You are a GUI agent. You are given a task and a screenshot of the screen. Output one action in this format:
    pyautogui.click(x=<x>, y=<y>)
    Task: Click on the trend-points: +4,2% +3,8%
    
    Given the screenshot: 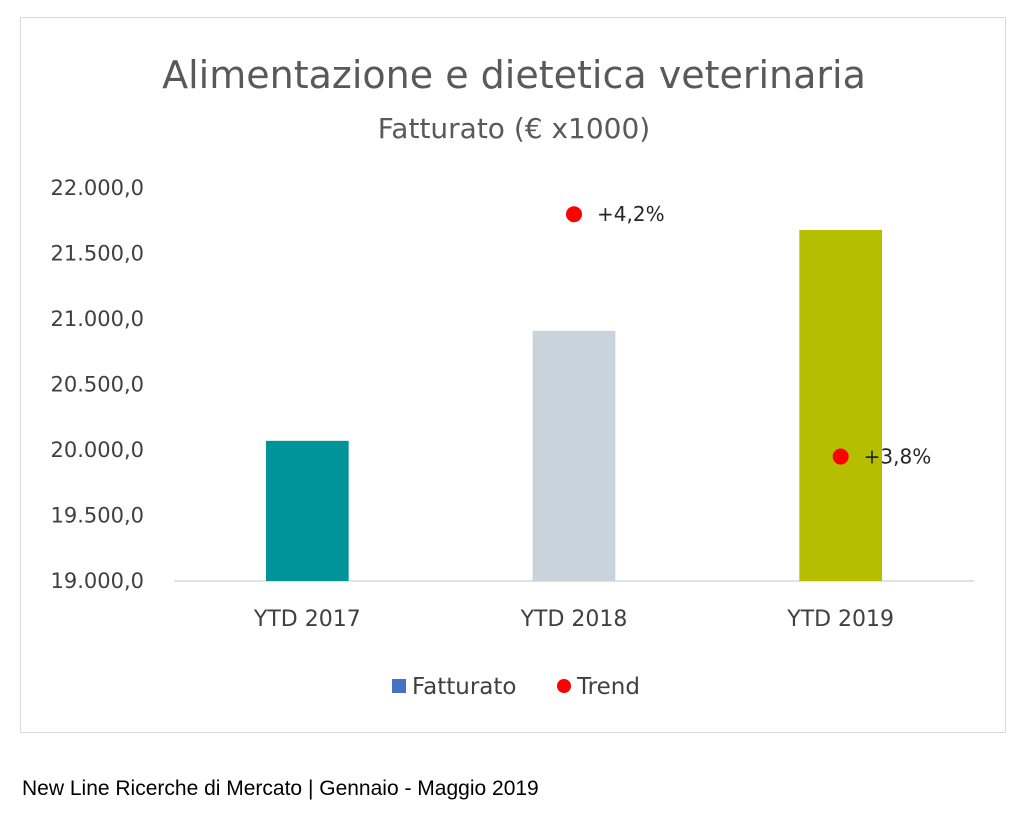 What is the action you would take?
    pyautogui.click(x=749, y=335)
    